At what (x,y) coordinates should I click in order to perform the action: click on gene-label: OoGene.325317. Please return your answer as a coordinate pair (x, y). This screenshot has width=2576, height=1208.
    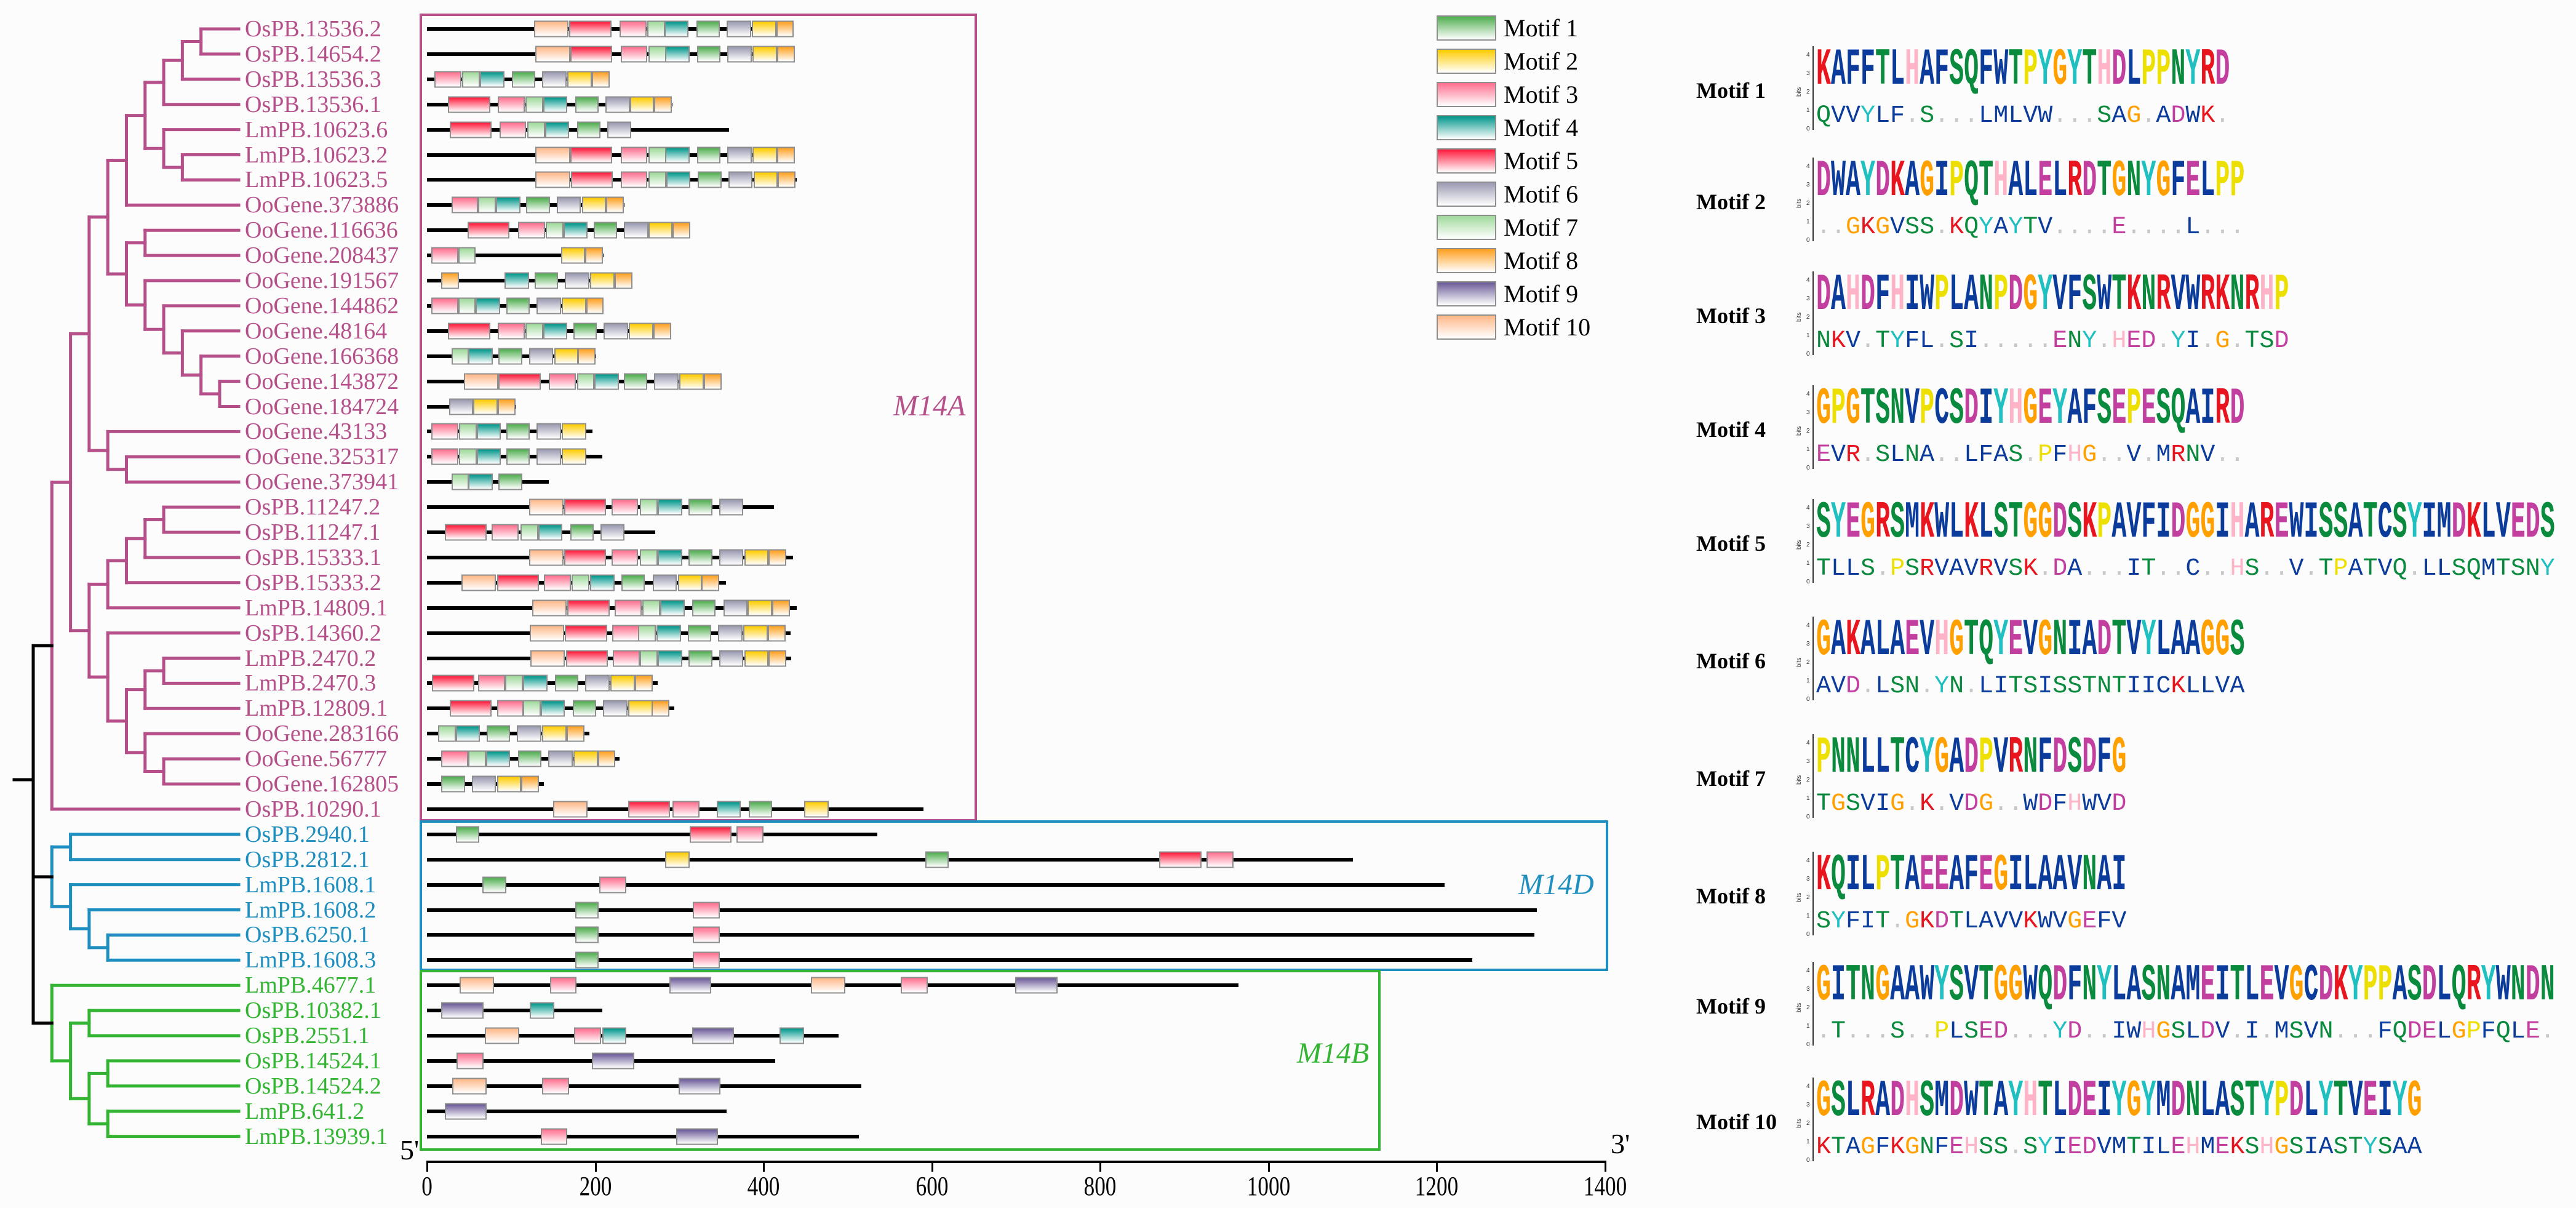
    Looking at the image, I should click on (322, 457).